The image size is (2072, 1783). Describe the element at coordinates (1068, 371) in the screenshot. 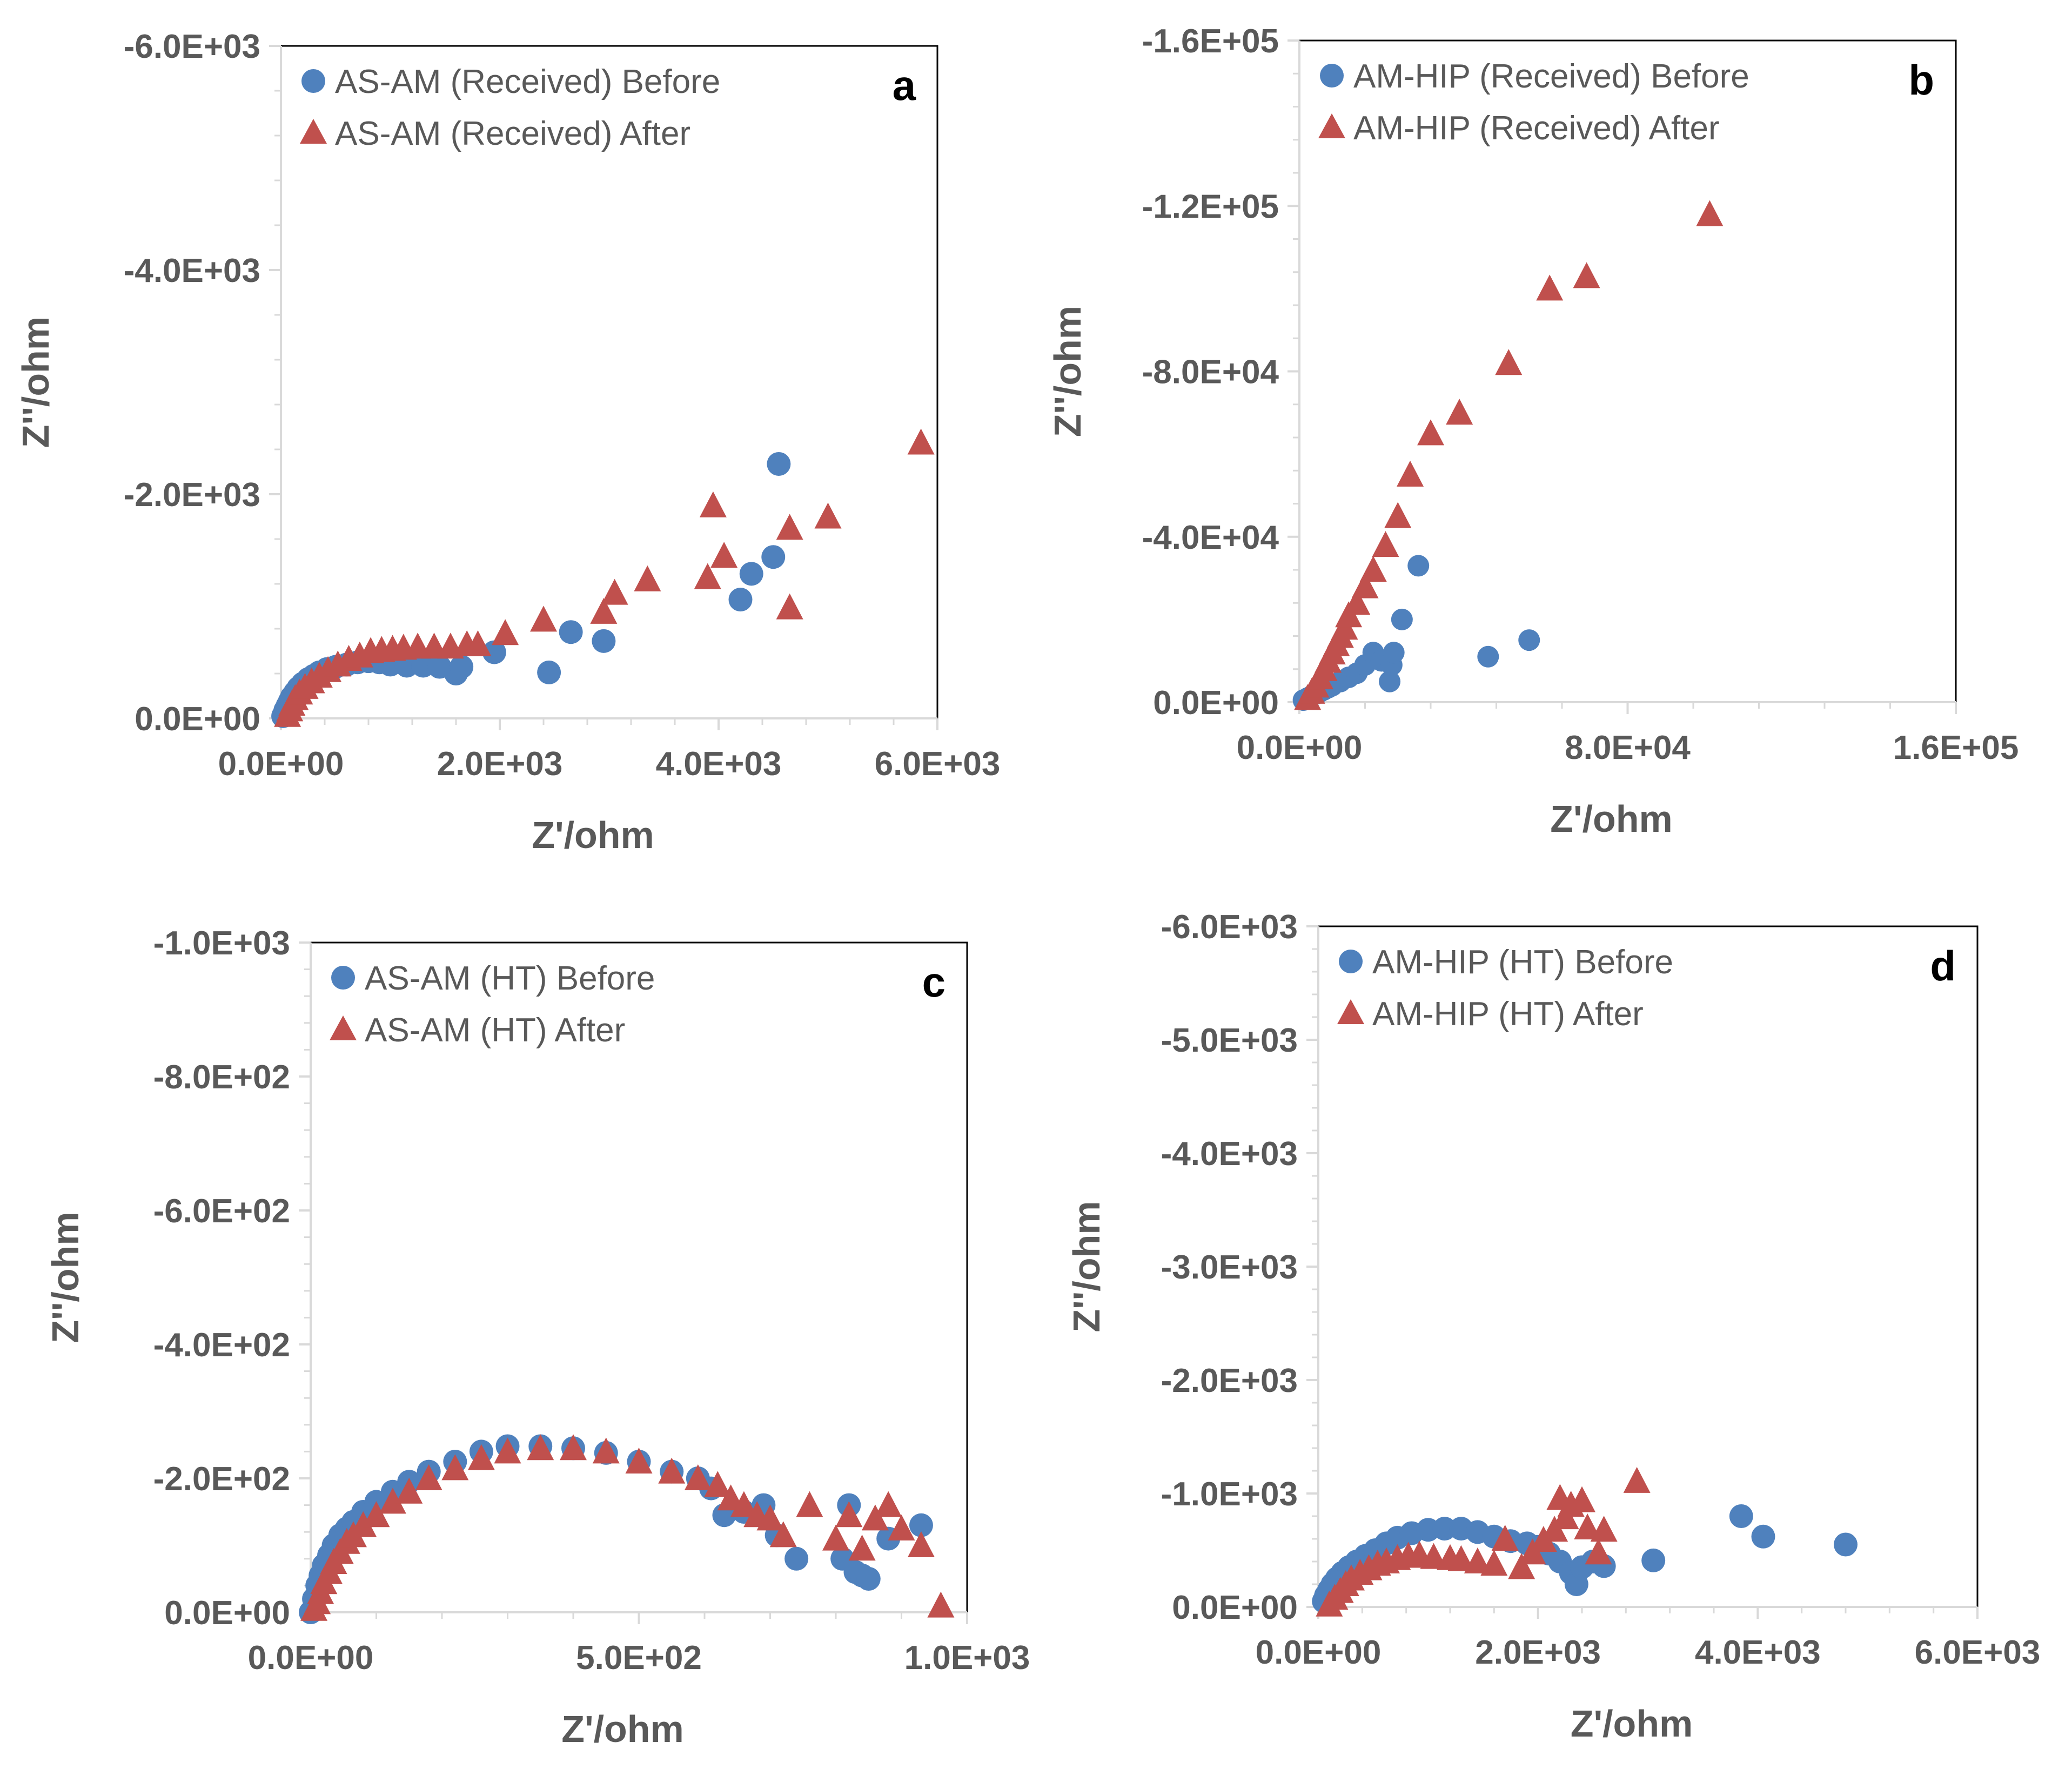

I see `y-axis-label-b: Z''/ohm` at that location.